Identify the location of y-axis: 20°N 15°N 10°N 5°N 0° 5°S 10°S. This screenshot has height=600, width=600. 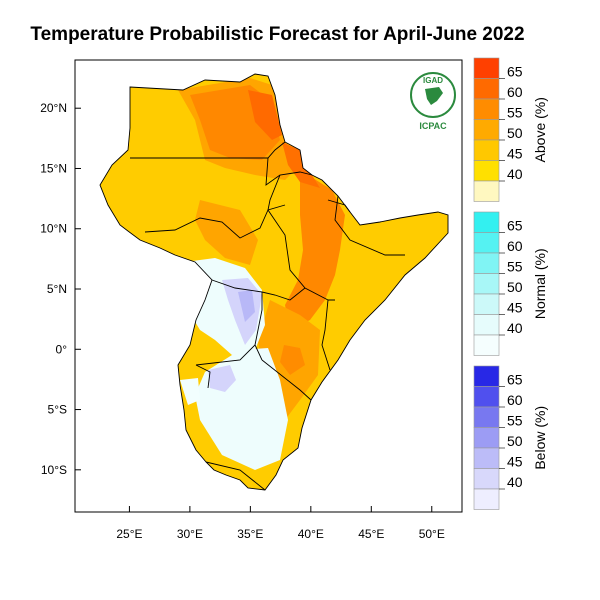
(60, 289).